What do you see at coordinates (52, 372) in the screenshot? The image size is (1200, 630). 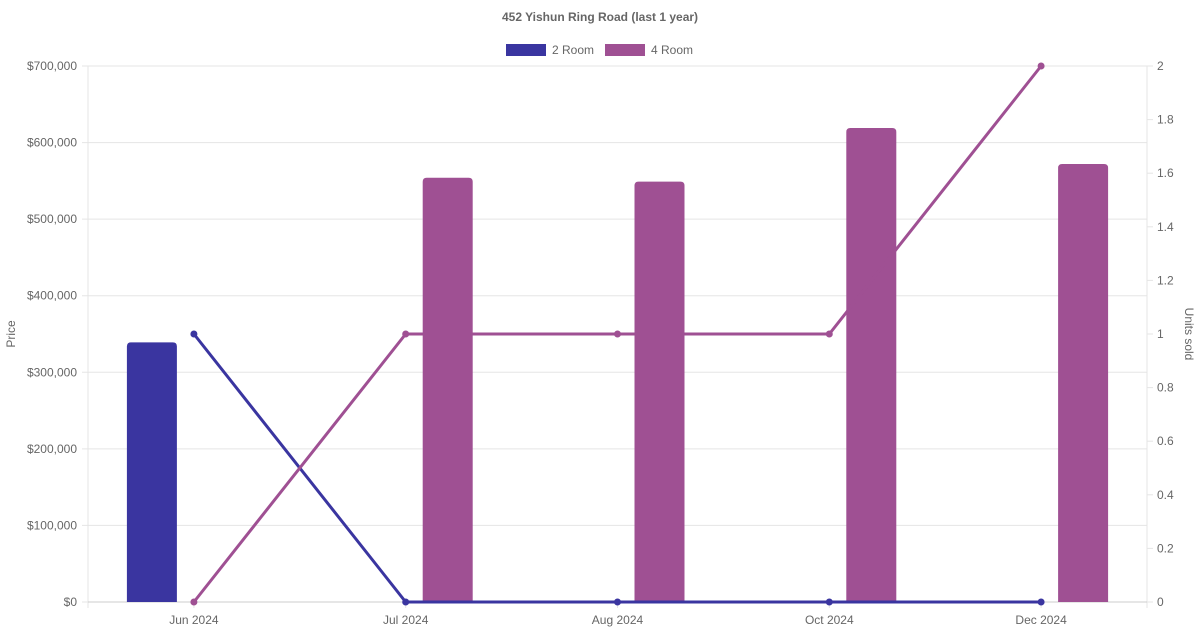 I see `left-tick-label: $300,000` at bounding box center [52, 372].